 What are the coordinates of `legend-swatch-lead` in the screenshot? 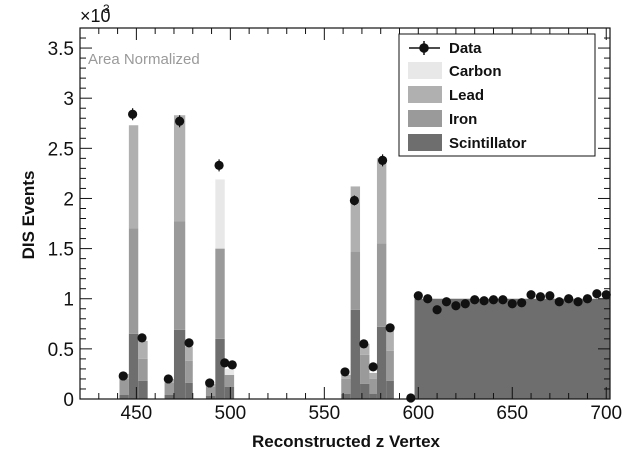 It's located at (425, 94).